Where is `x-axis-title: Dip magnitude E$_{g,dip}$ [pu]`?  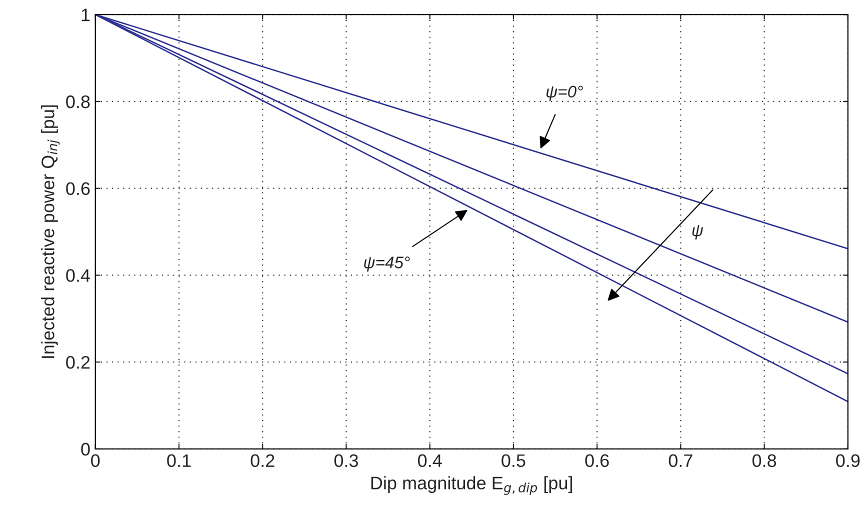 x-axis-title: Dip magnitude E$_{g,dip}$ [pu] is located at coordinates (471, 485).